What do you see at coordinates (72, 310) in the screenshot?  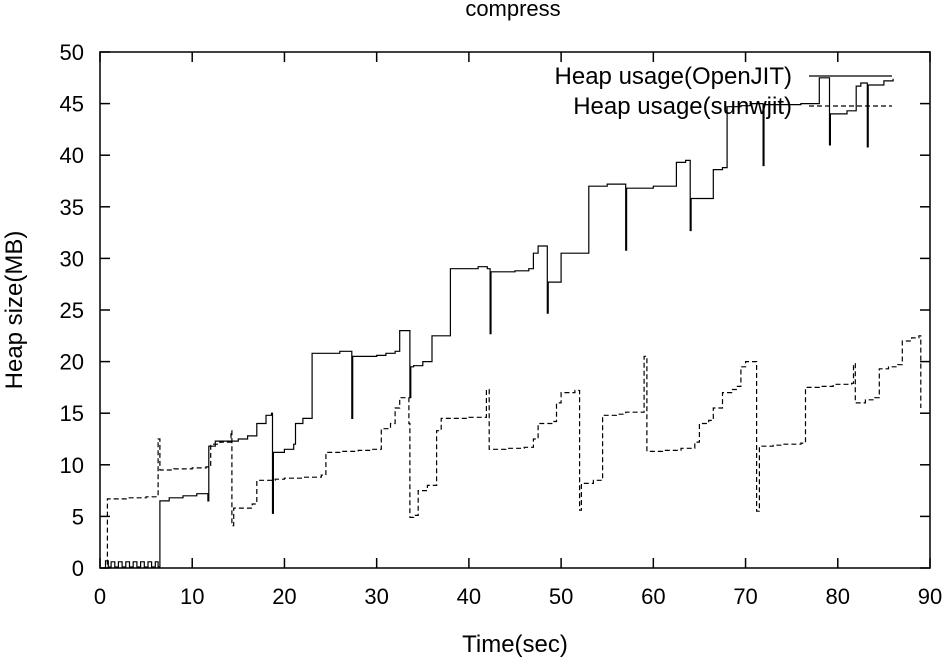 I see `y-tick-label: 25` at bounding box center [72, 310].